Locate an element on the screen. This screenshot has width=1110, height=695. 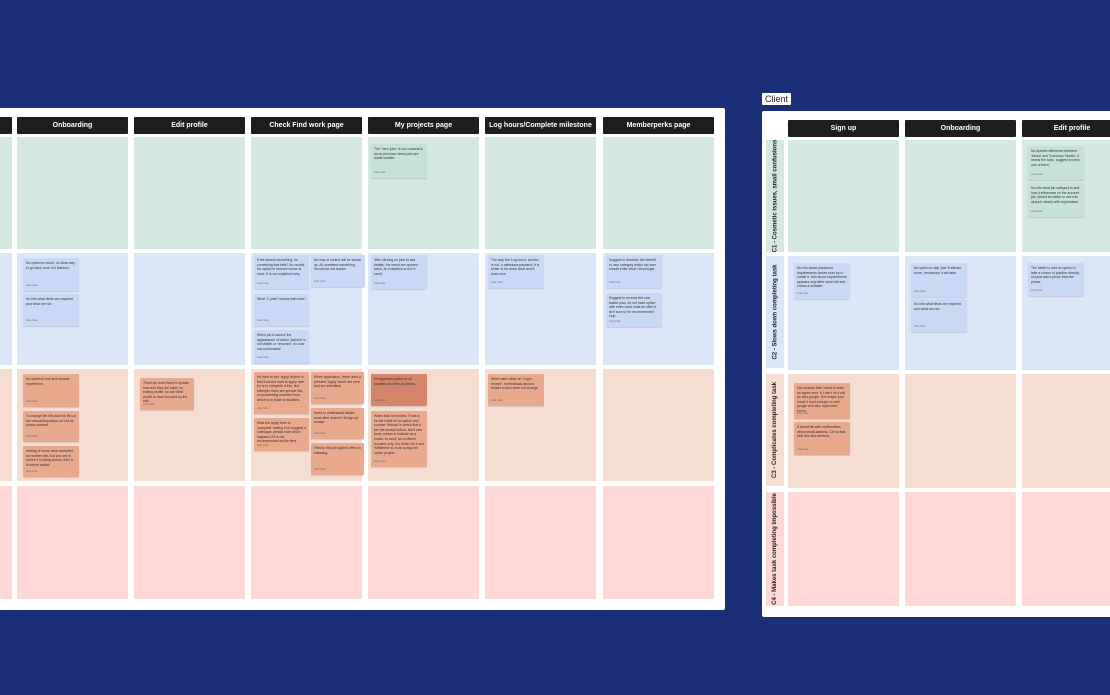
row-label-c2: C2 - Slows down completing task is located at coordinates (775, 312).